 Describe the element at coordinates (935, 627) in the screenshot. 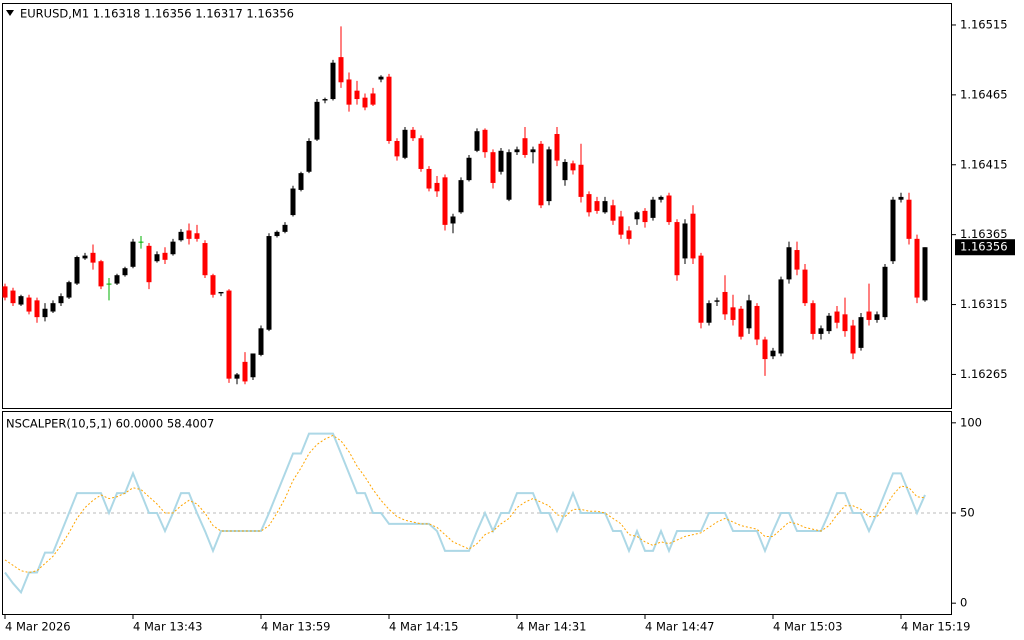

I see `x-tick-label: 4 Mar 15:19` at that location.